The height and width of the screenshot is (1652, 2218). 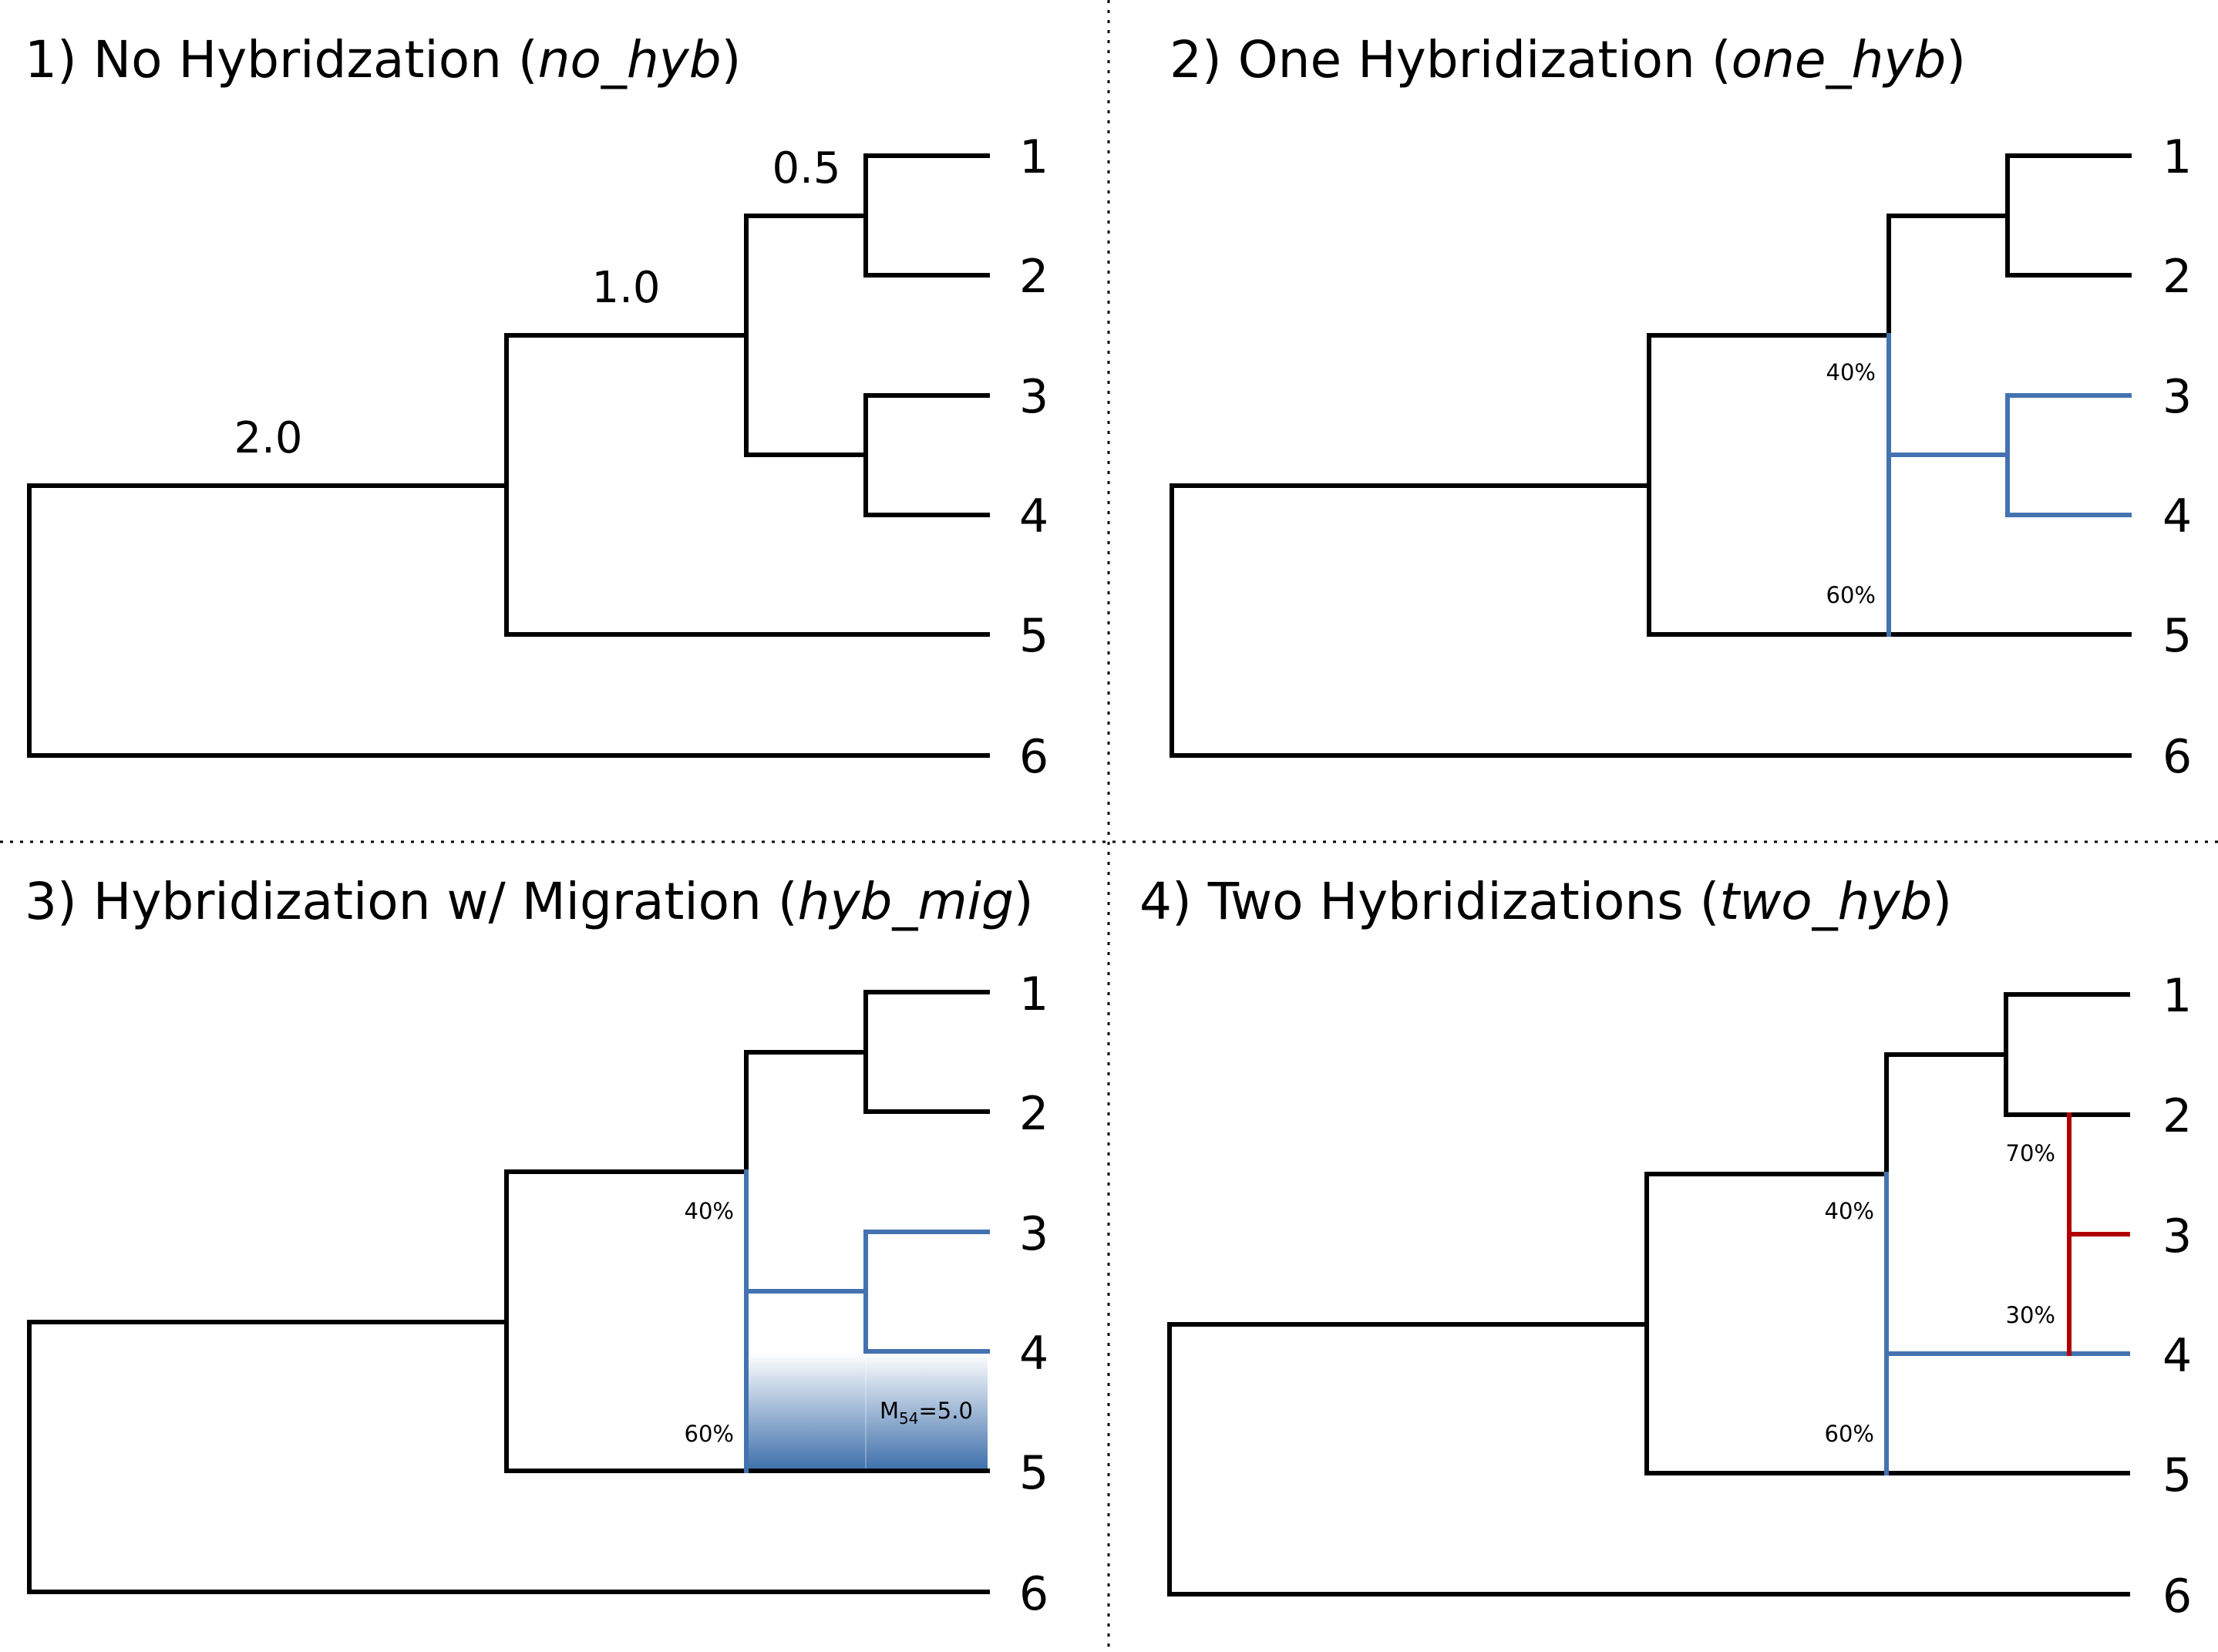 I want to click on panel-title: 4) Two Hybridizations (two_hyb), so click(x=1545, y=901).